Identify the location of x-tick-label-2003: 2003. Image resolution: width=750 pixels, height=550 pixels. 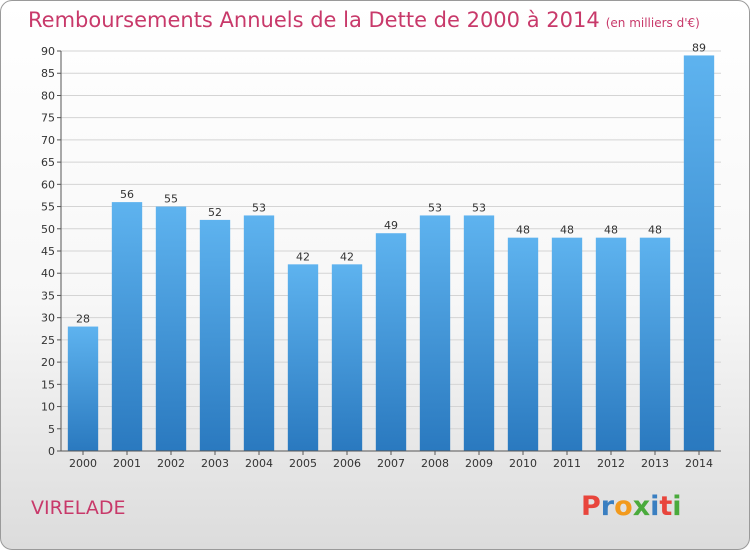
(215, 463).